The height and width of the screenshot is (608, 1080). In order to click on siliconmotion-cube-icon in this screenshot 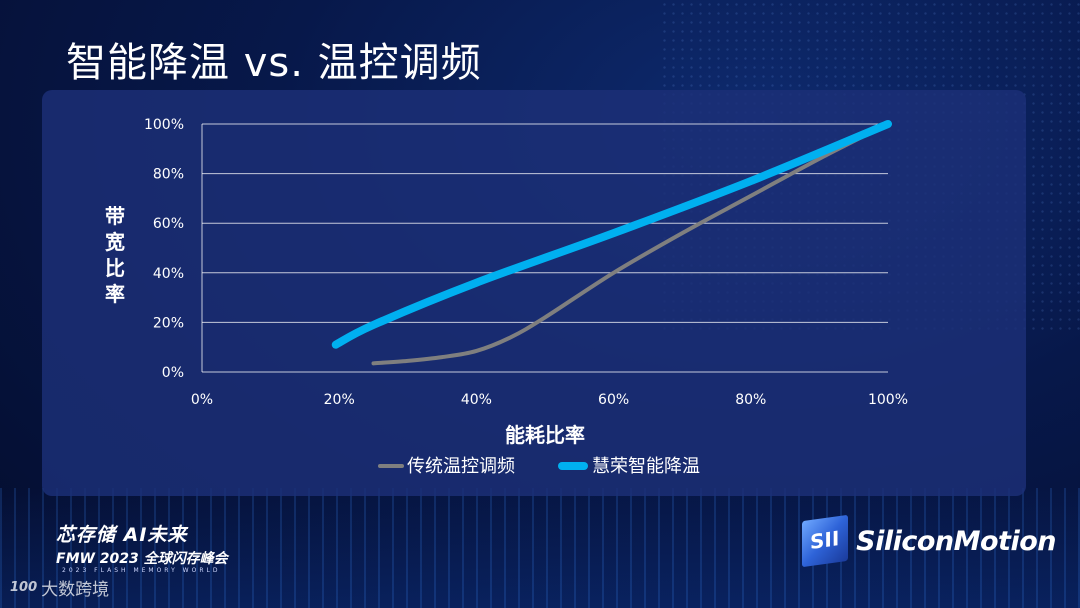, I will do `click(825, 541)`.